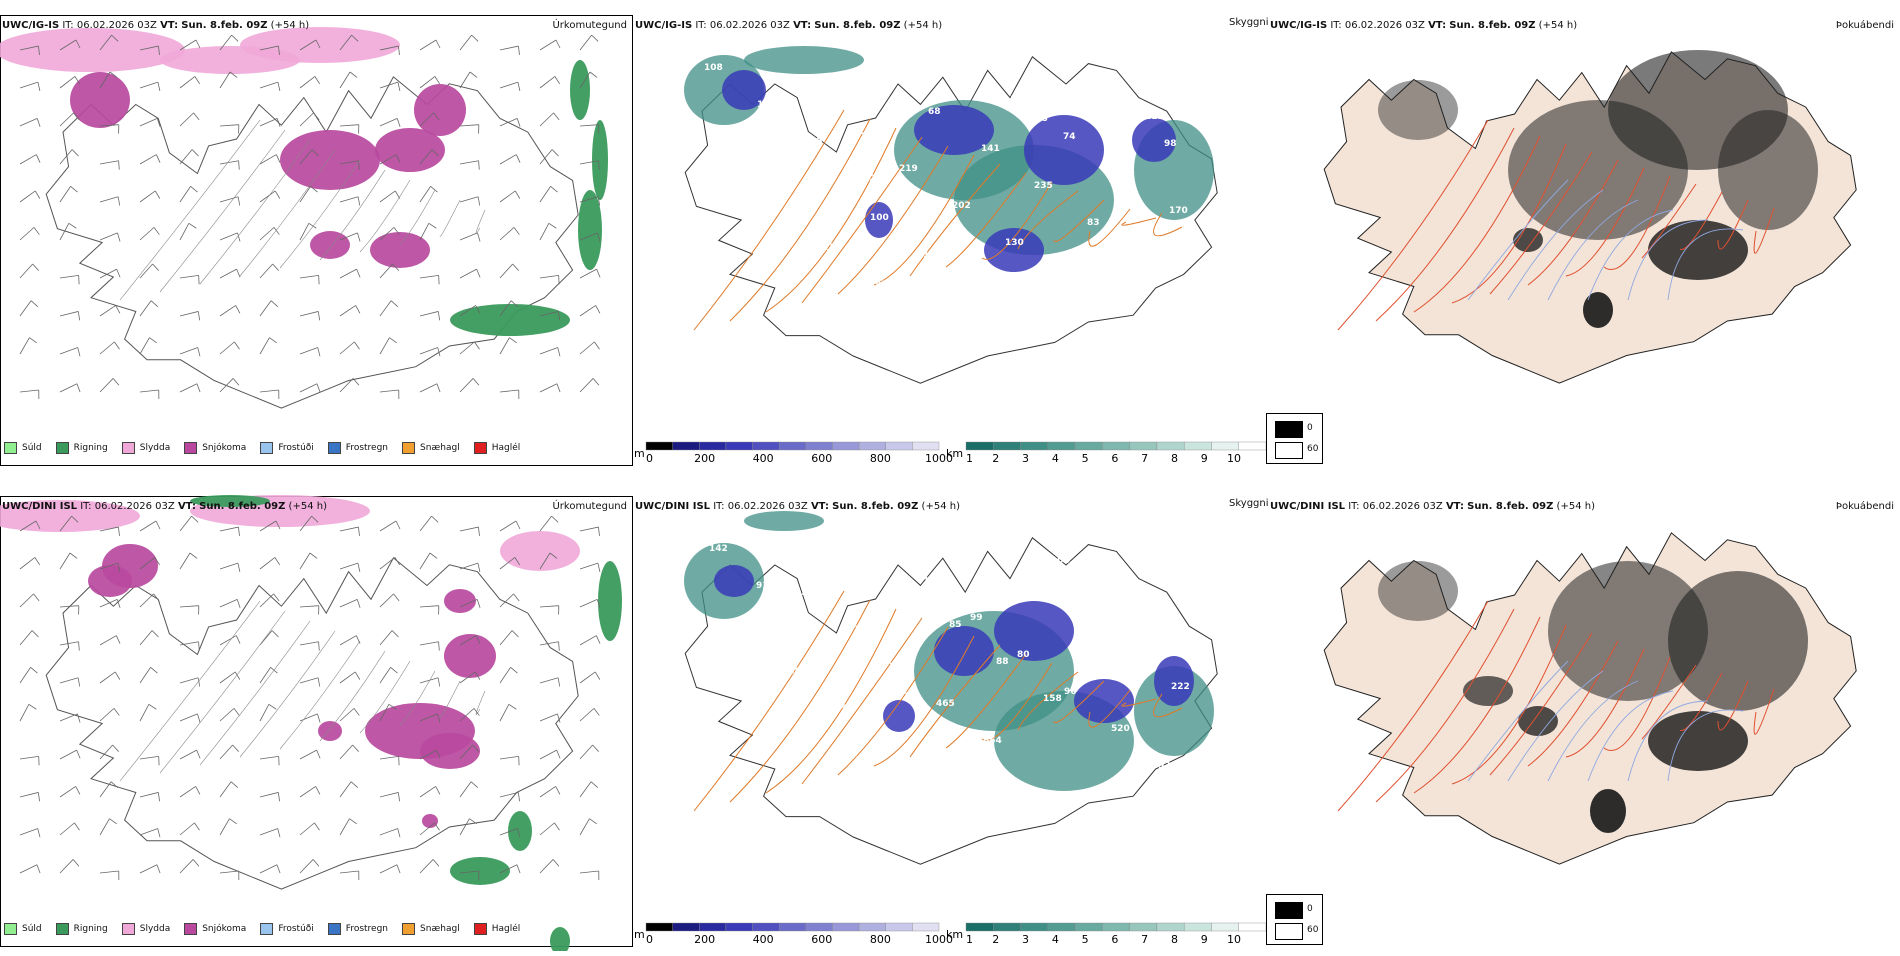  What do you see at coordinates (664, 25) in the screenshot?
I see `model-name: UWC/IG-IS` at bounding box center [664, 25].